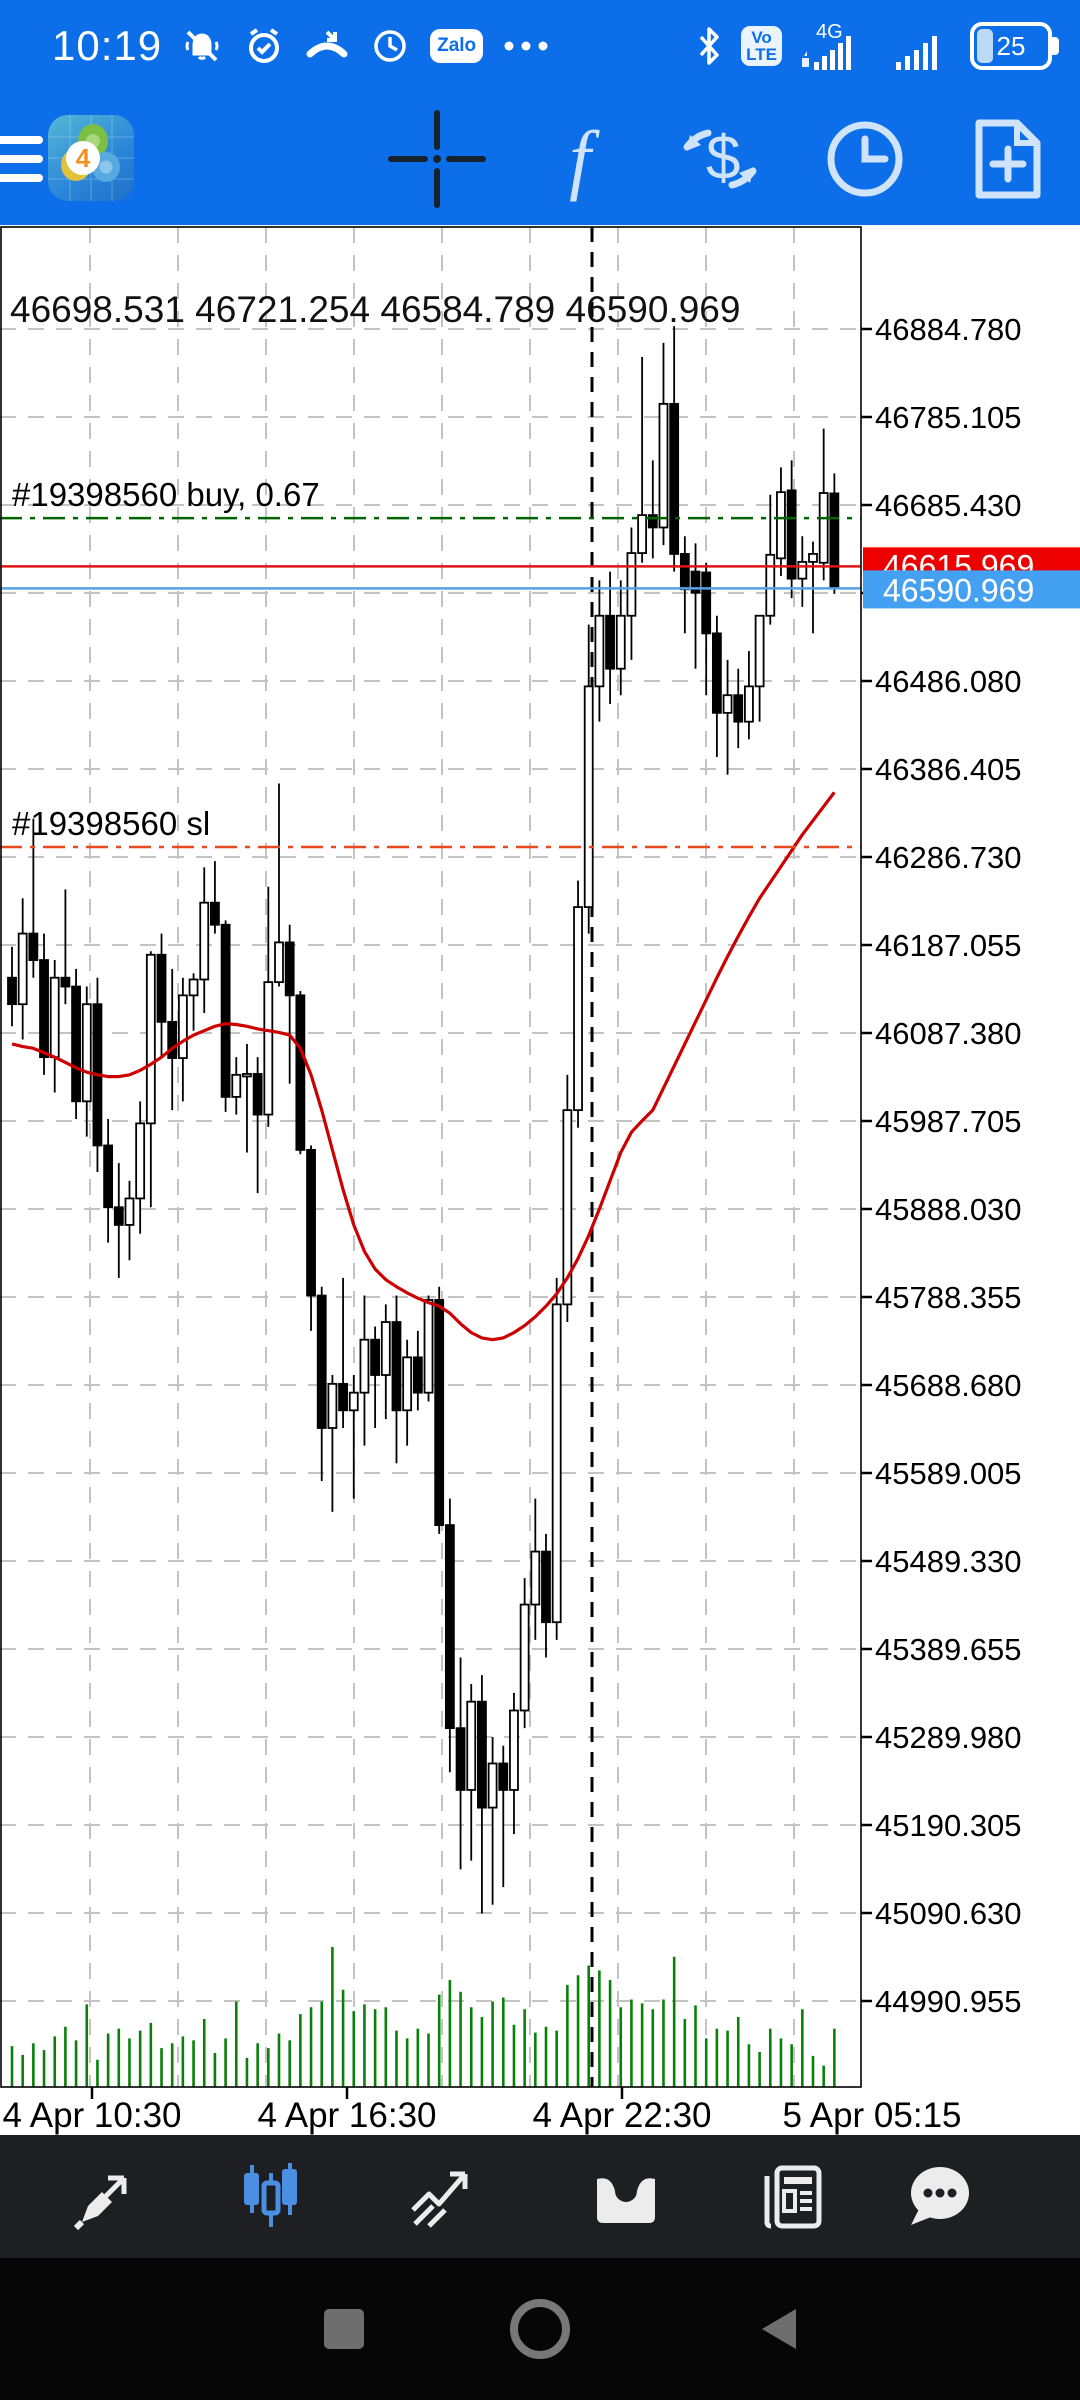 The width and height of the screenshot is (1080, 2400). I want to click on y-axis-label: 46087.380, so click(948, 1033).